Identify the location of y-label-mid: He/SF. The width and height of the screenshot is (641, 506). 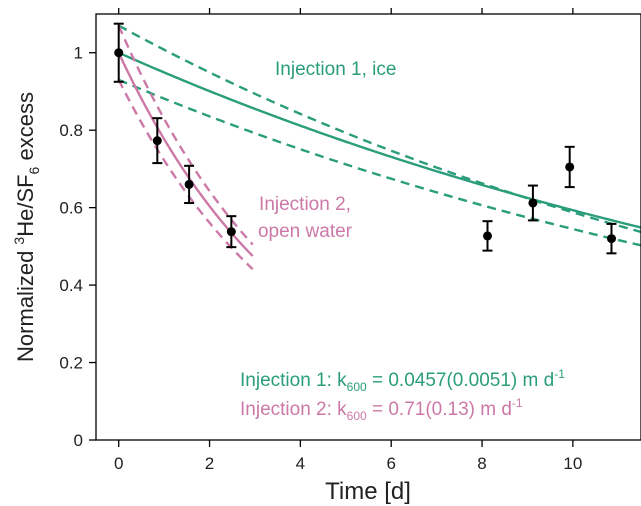
(25, 205).